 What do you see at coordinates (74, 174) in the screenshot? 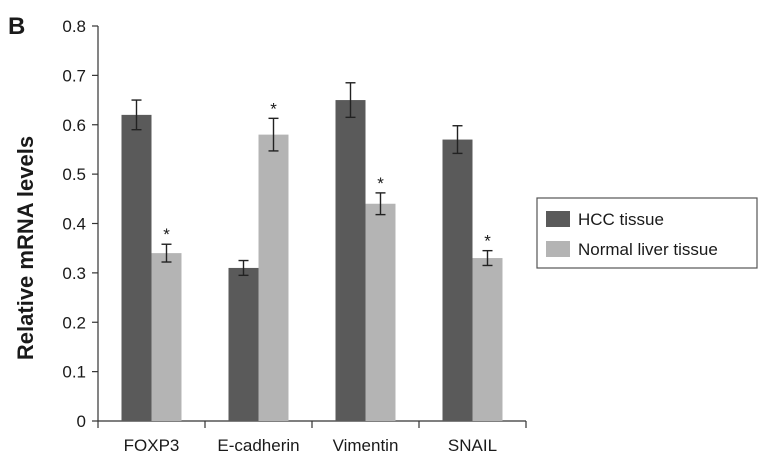
I see `y-tick-label: 0.5` at bounding box center [74, 174].